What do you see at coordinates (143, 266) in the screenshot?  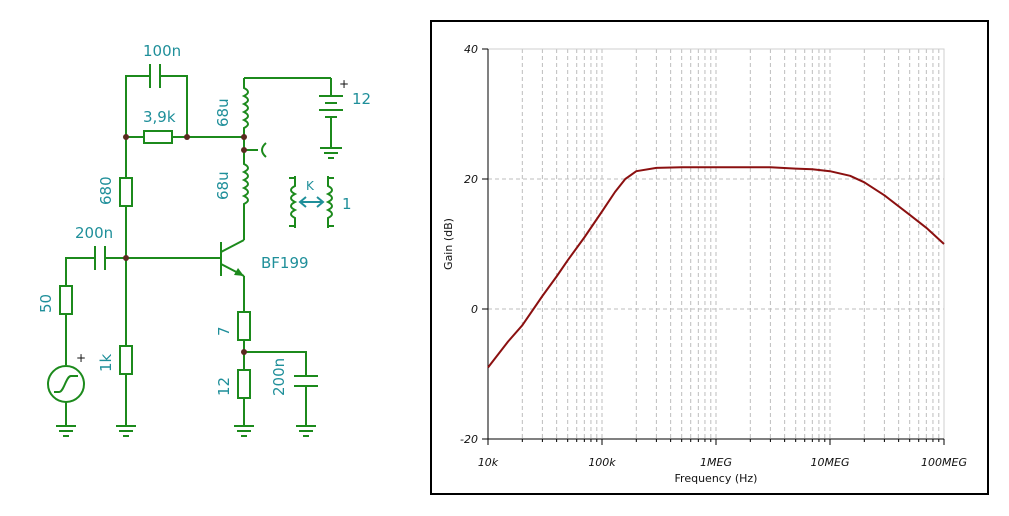 I see `input-capacitor` at bounding box center [143, 266].